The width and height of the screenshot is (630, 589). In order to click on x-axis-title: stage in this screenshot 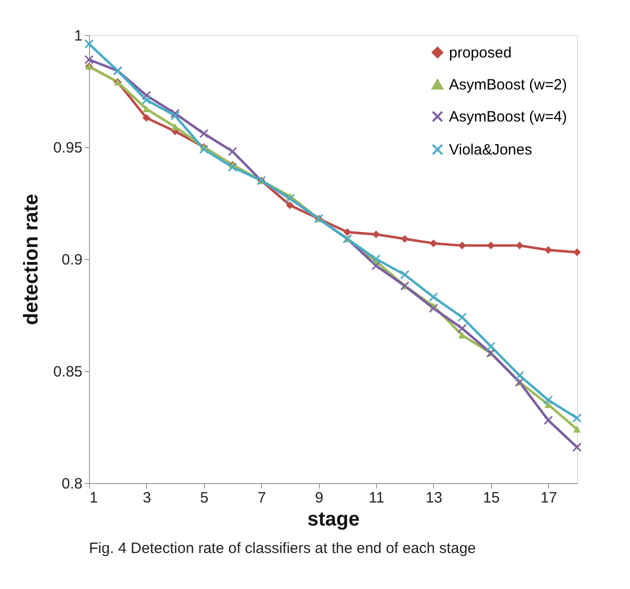, I will do `click(333, 519)`.